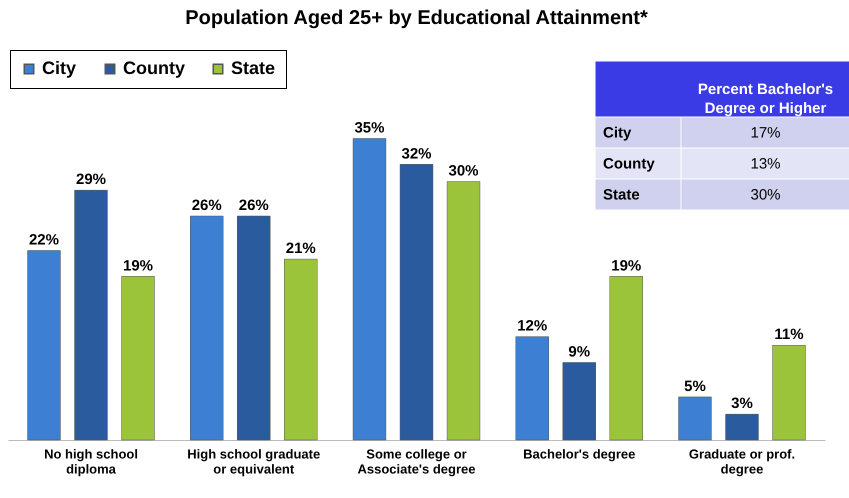 The width and height of the screenshot is (849, 498). I want to click on data-label: 21%, so click(301, 249).